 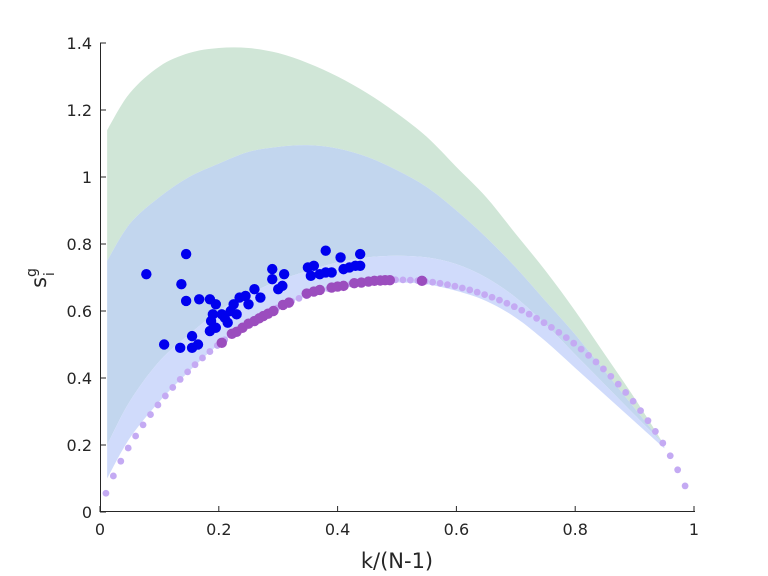 What do you see at coordinates (87, 177) in the screenshot?
I see `y-tick-label: 1` at bounding box center [87, 177].